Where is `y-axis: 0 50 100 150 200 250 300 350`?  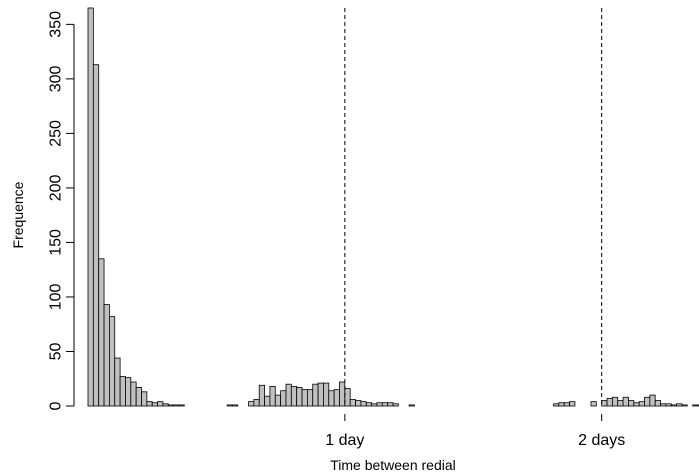
y-axis: 0 50 100 150 200 250 300 350 is located at coordinates (61, 210).